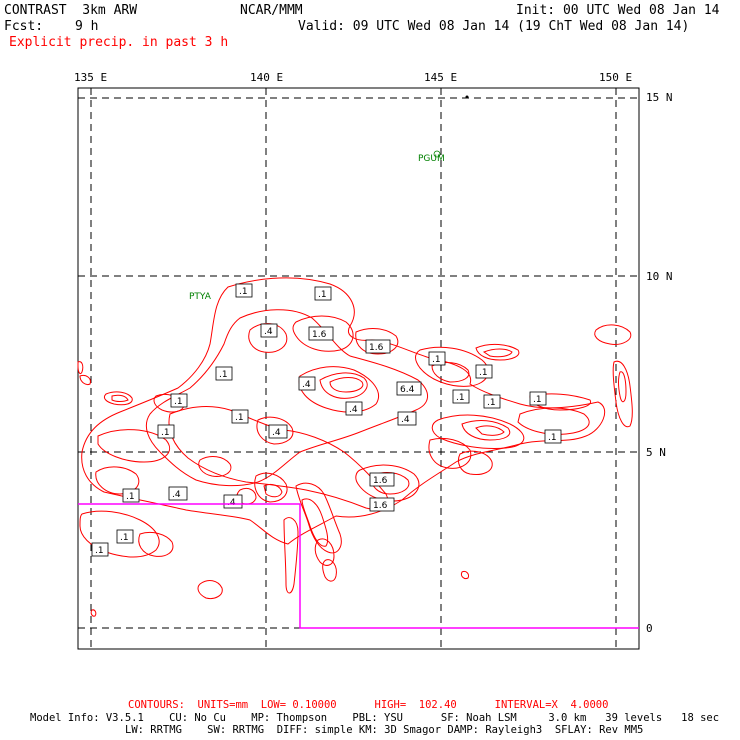 This screenshot has width=740, height=740. I want to click on lon-label-135e: 135 E, so click(90, 77).